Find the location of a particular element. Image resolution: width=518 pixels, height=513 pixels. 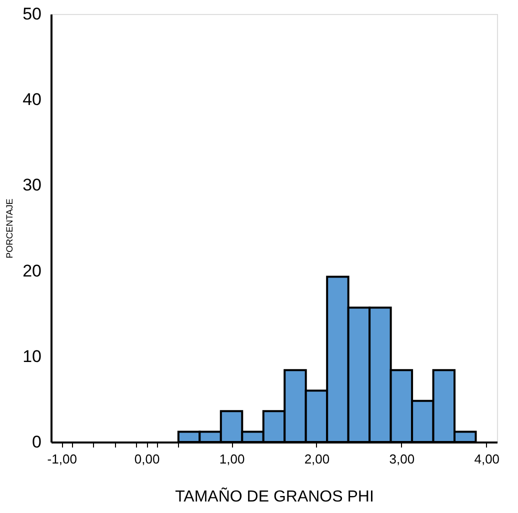

x-axis-title: TAMAÑO DE GRANOS PHI is located at coordinates (274, 496).